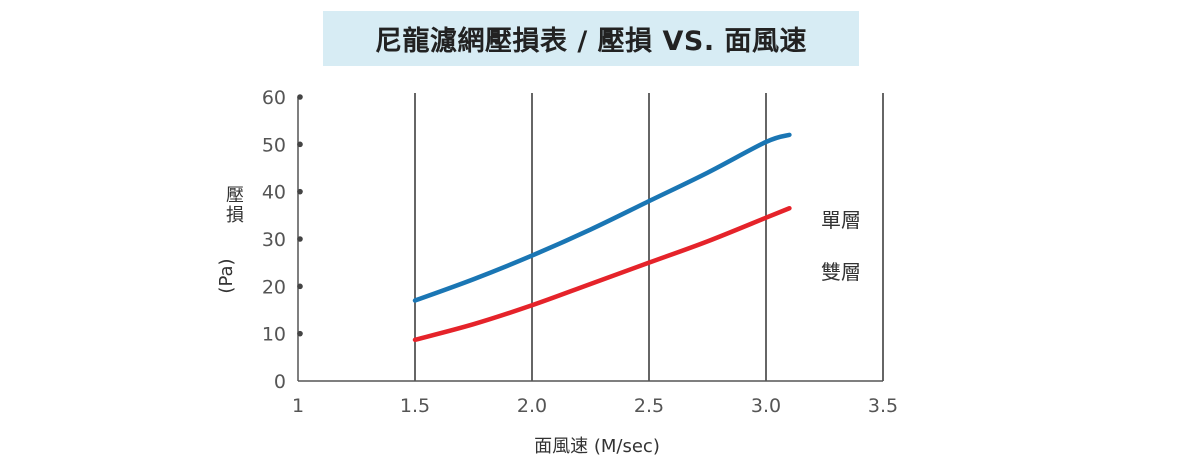 Image resolution: width=1184 pixels, height=470 pixels. Describe the element at coordinates (274, 335) in the screenshot. I see `y-tick-label: 10` at that location.